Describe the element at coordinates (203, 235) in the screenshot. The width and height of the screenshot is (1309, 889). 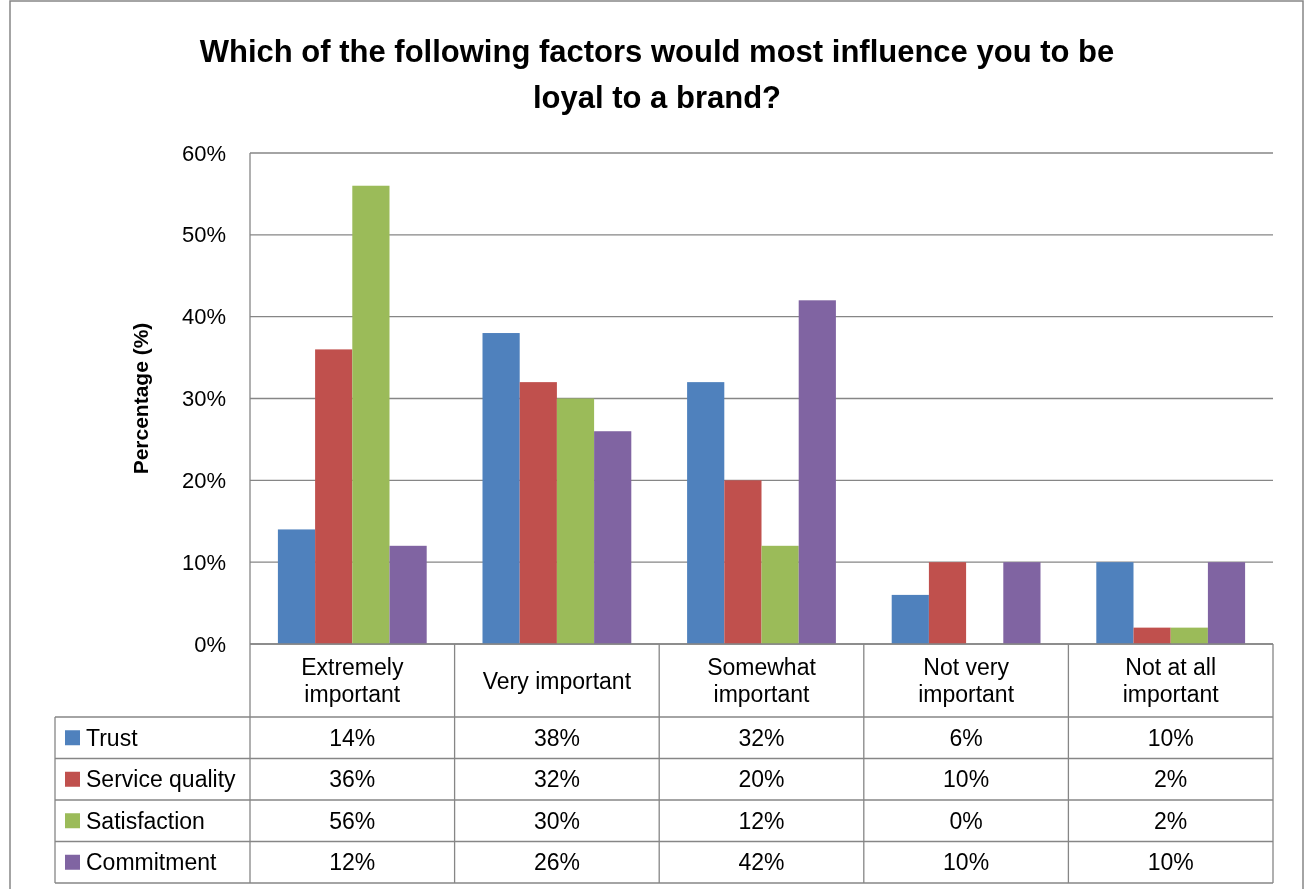
I see `y-tick-label: 50%` at that location.